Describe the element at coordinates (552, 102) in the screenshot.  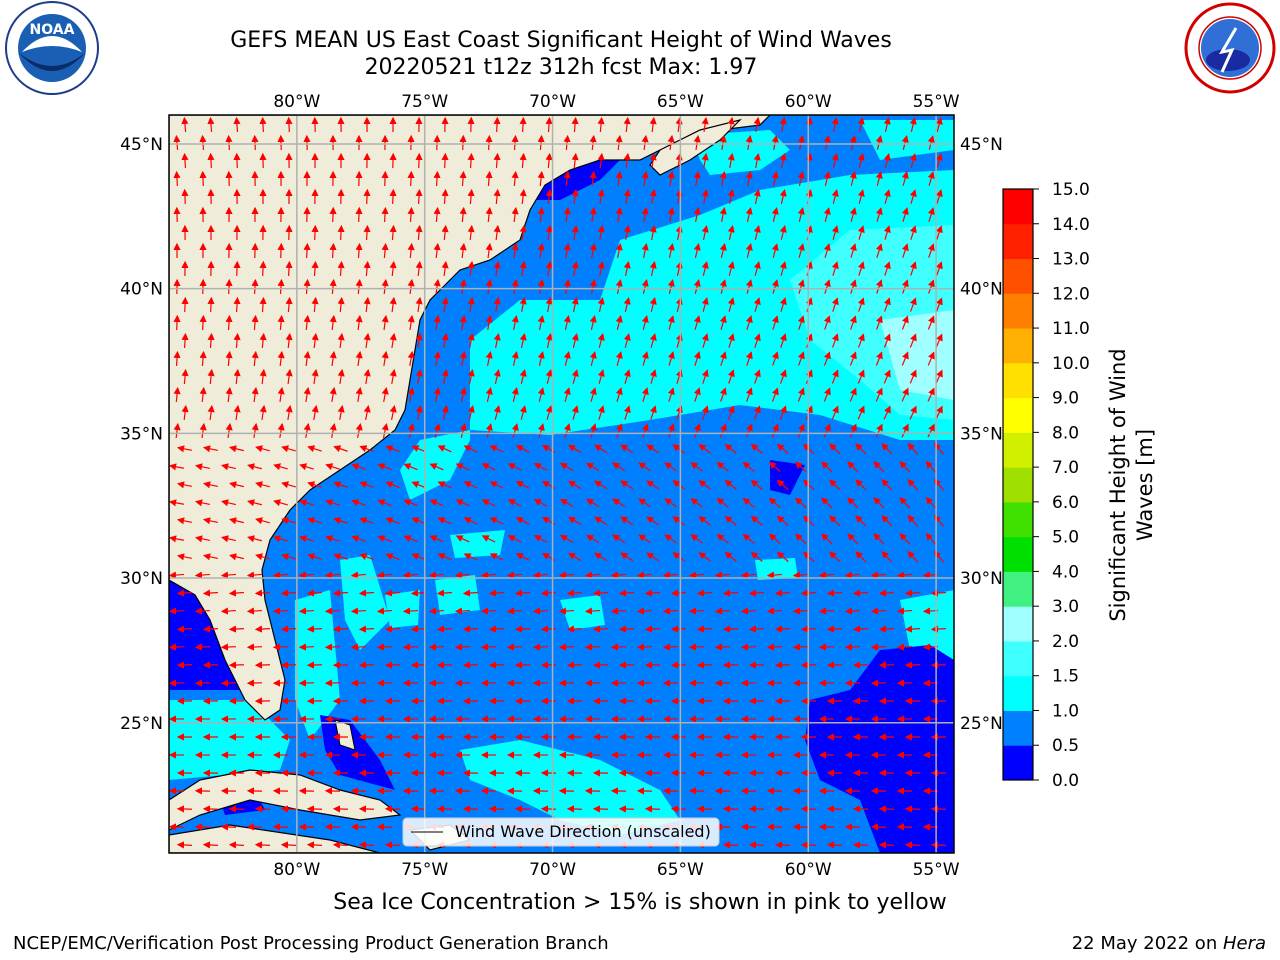
I see `lon-tick-label: 70°W` at that location.